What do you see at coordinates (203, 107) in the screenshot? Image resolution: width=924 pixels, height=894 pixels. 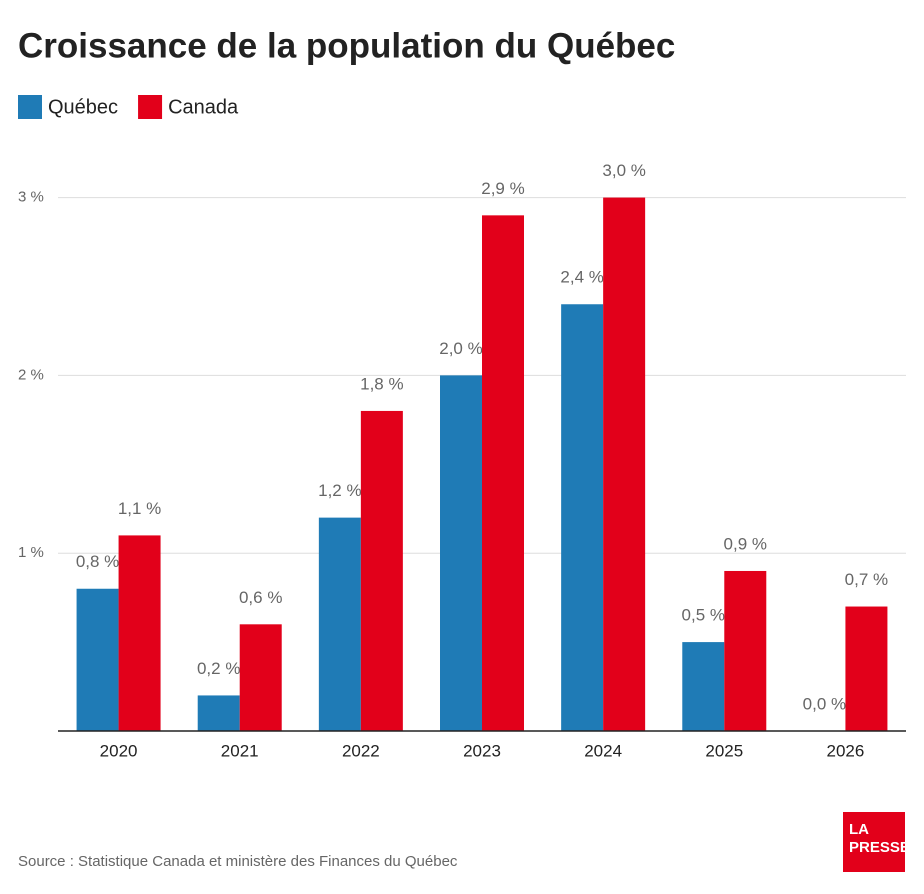 I see `legend-label: Canada` at bounding box center [203, 107].